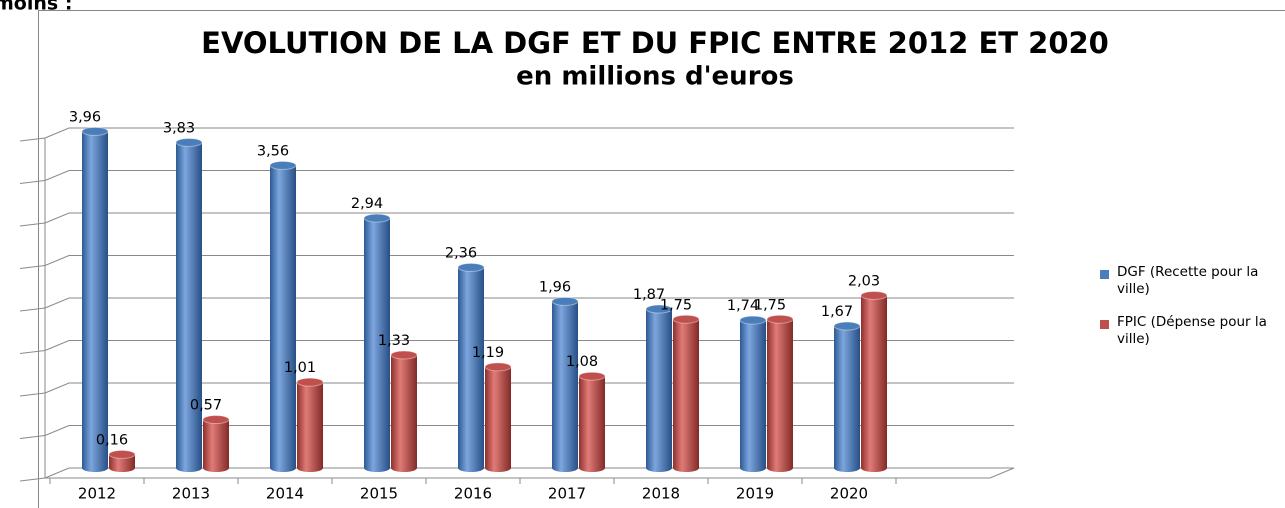 This screenshot has width=1285, height=508. I want to click on data-label: 1,08, so click(582, 362).